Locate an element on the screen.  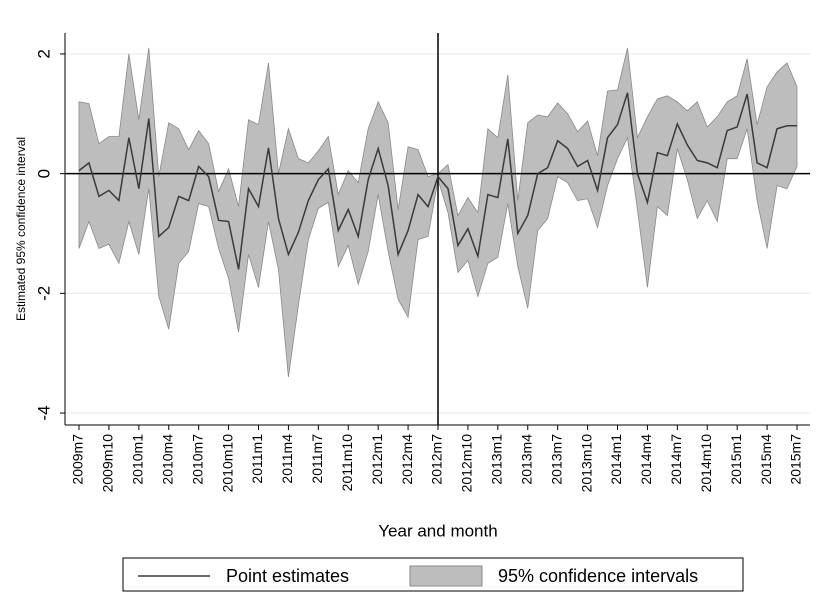
x-tick-label: 2015m1 is located at coordinates (736, 459).